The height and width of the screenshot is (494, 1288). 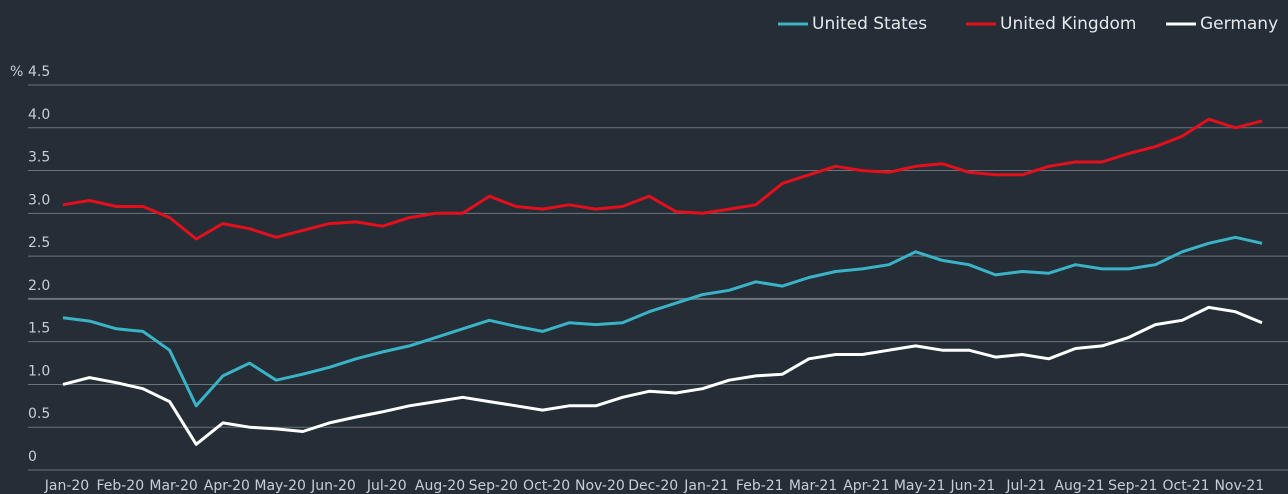 I want to click on legend-label: United Kingdom, so click(x=1068, y=24).